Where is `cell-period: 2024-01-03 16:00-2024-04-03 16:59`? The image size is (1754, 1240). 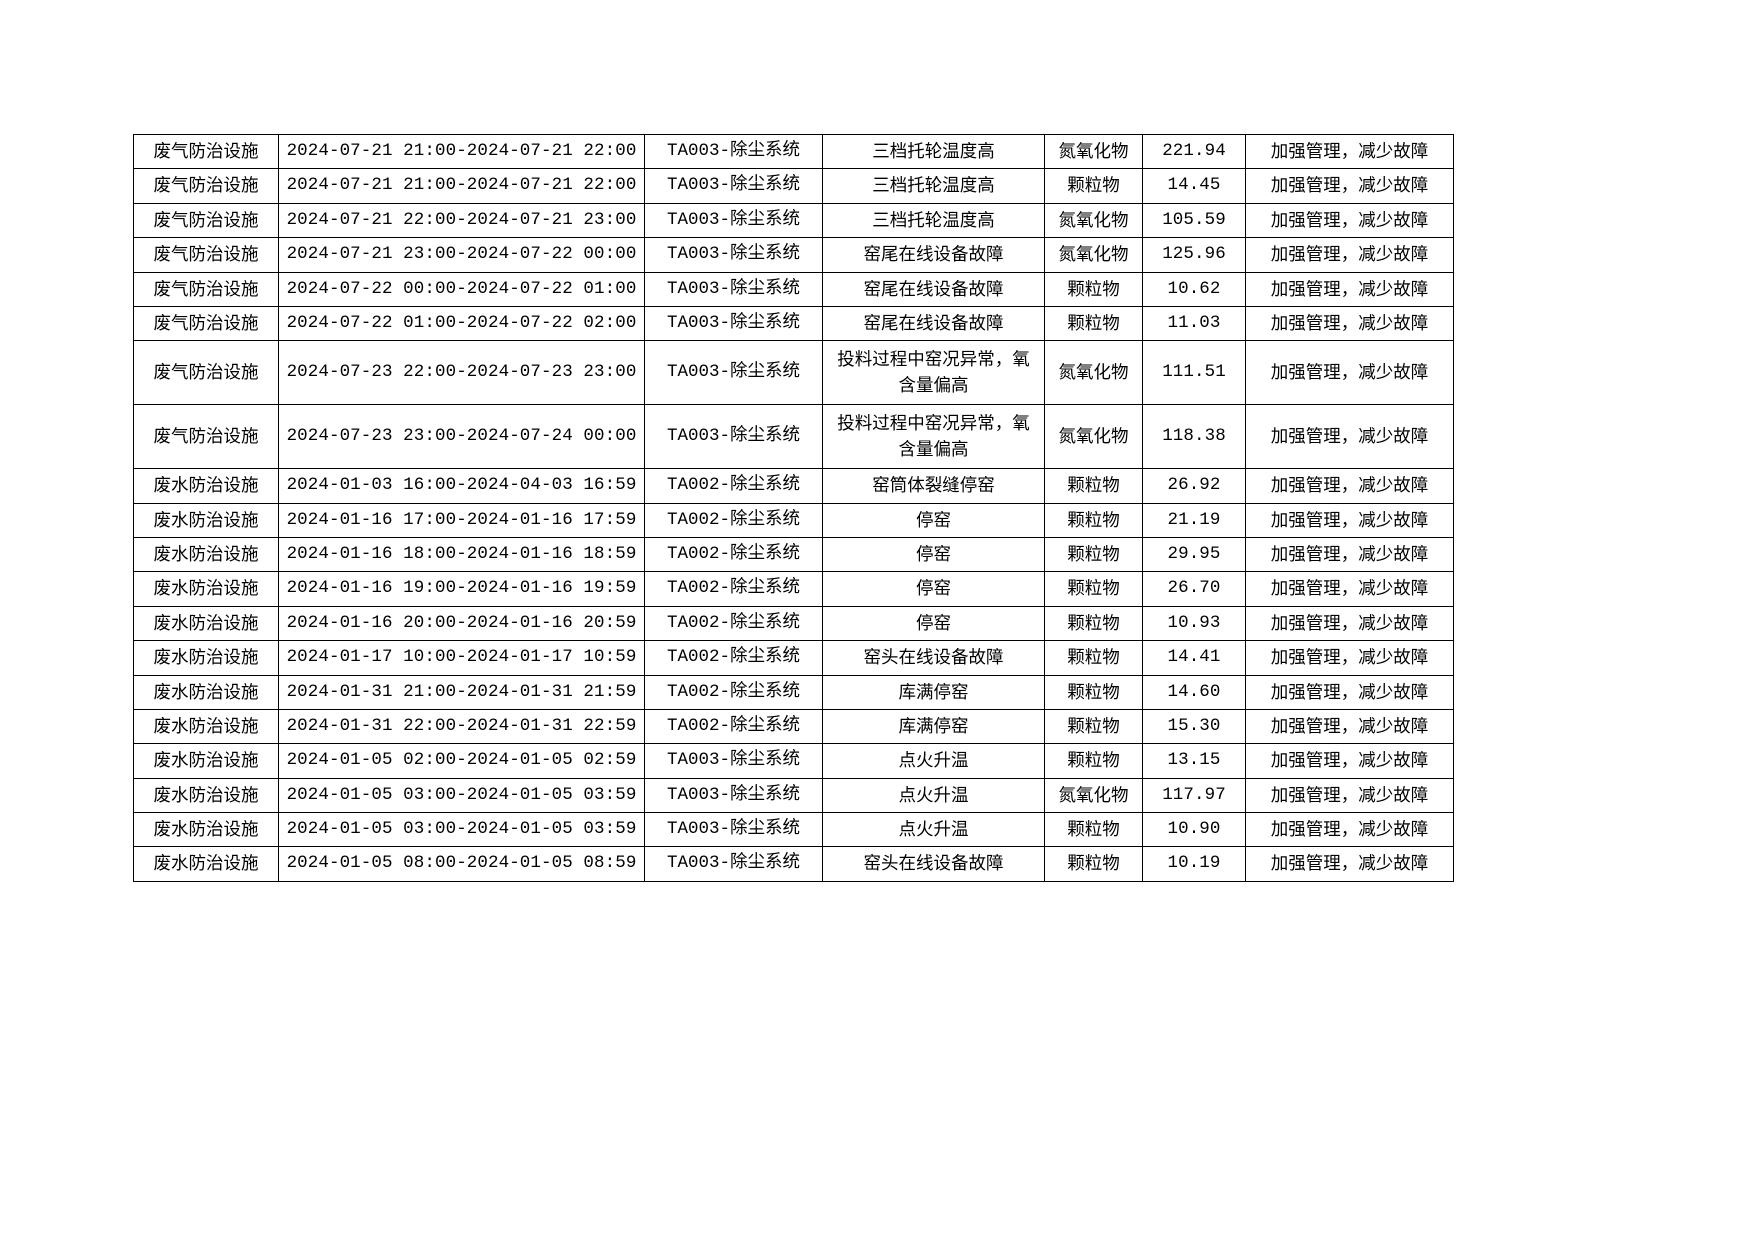
cell-period: 2024-01-03 16:00-2024-04-03 16:59 is located at coordinates (461, 486).